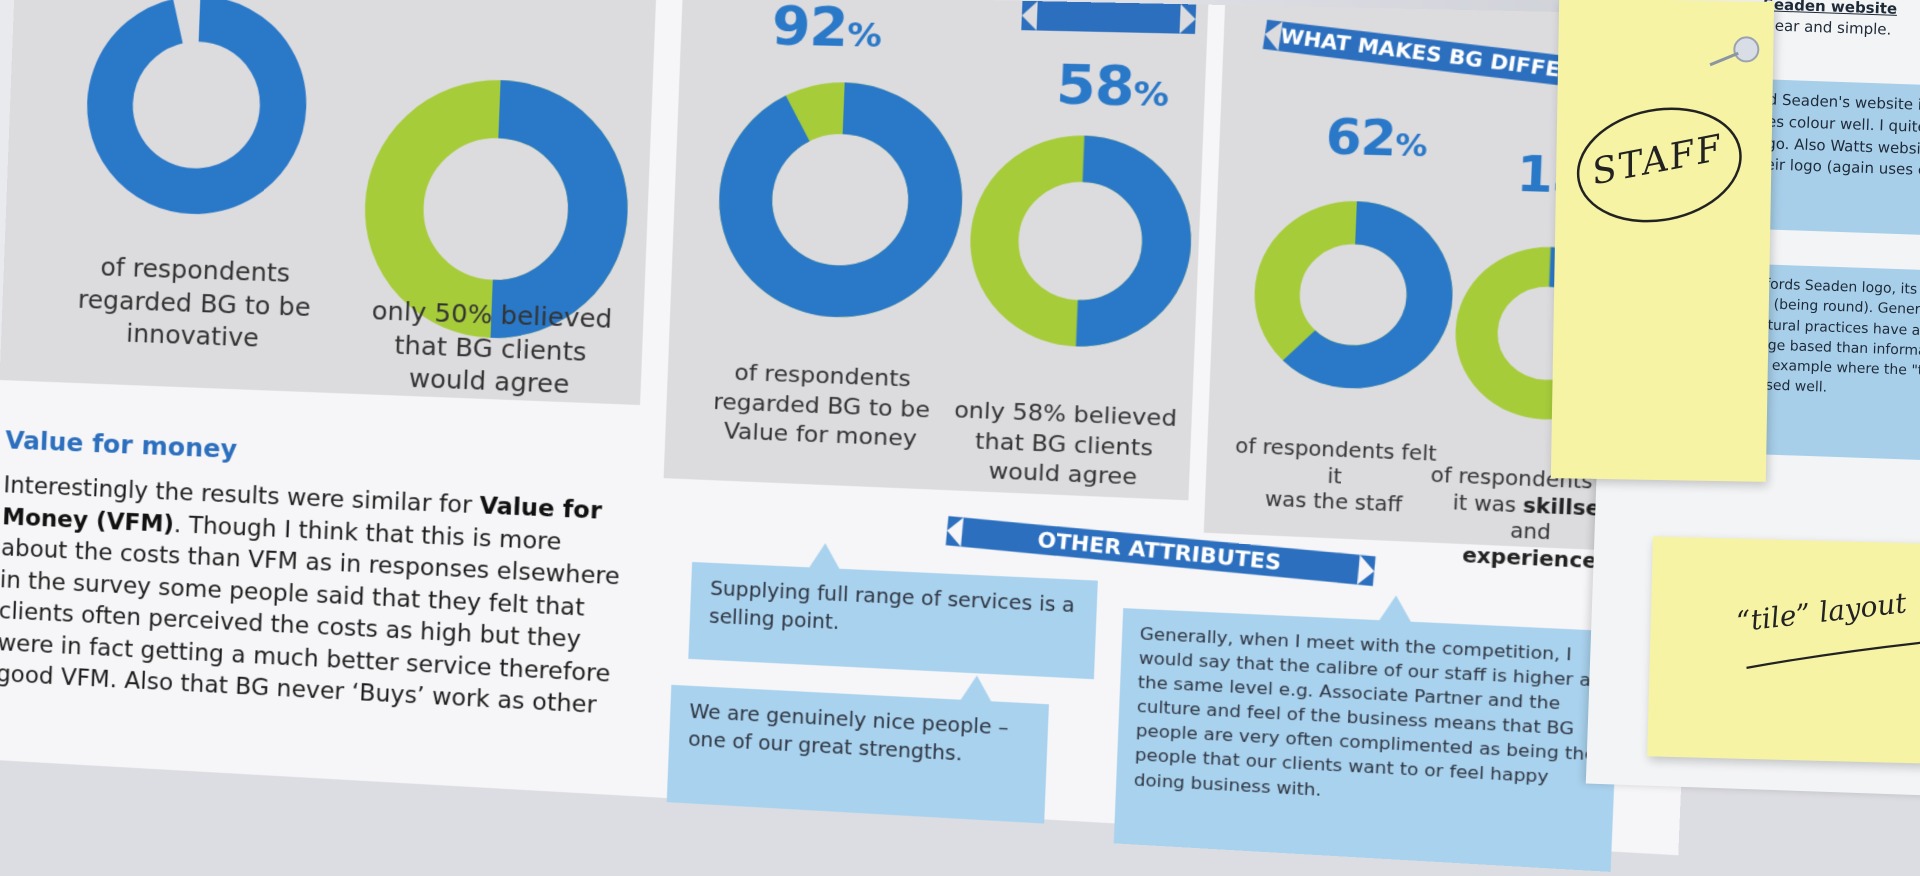 Image resolution: width=1920 pixels, height=876 pixels. I want to click on donut-innovative, so click(197, 110).